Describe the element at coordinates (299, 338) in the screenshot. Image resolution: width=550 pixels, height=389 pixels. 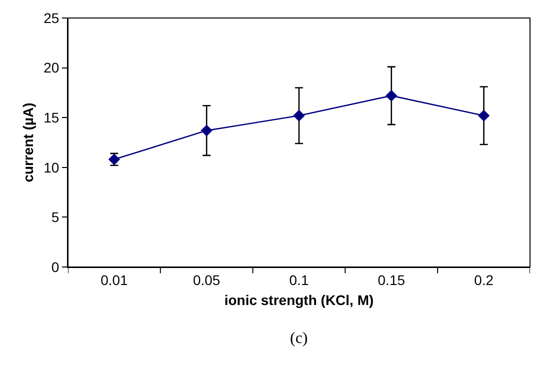
I see `text: (c)` at that location.